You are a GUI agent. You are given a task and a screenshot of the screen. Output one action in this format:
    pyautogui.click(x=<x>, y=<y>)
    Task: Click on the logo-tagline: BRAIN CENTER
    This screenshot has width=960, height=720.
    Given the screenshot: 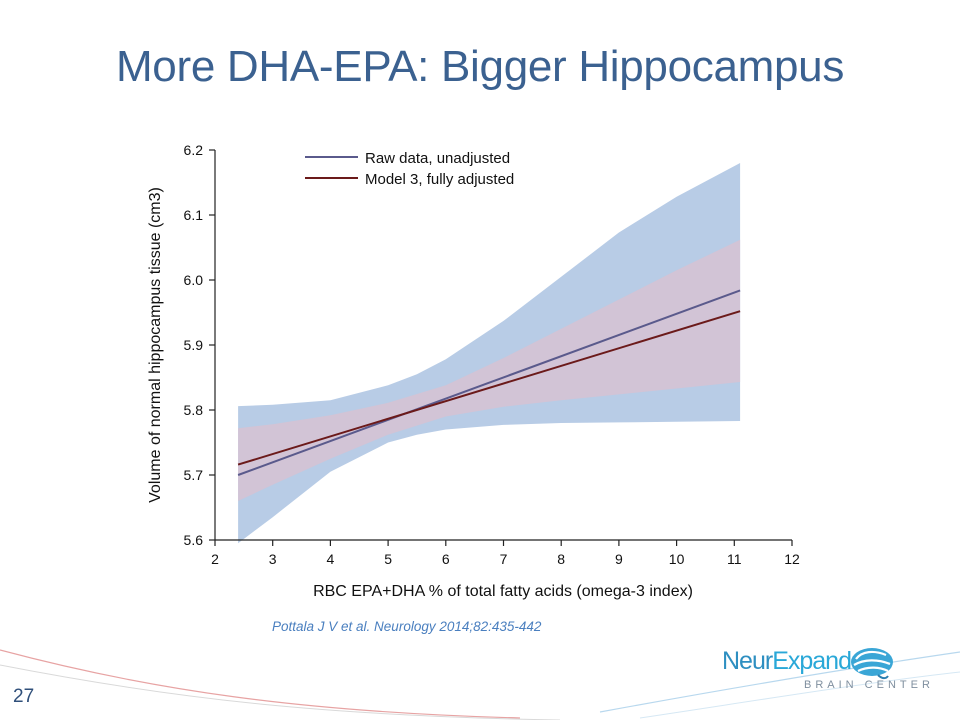 What is the action you would take?
    pyautogui.click(x=869, y=685)
    